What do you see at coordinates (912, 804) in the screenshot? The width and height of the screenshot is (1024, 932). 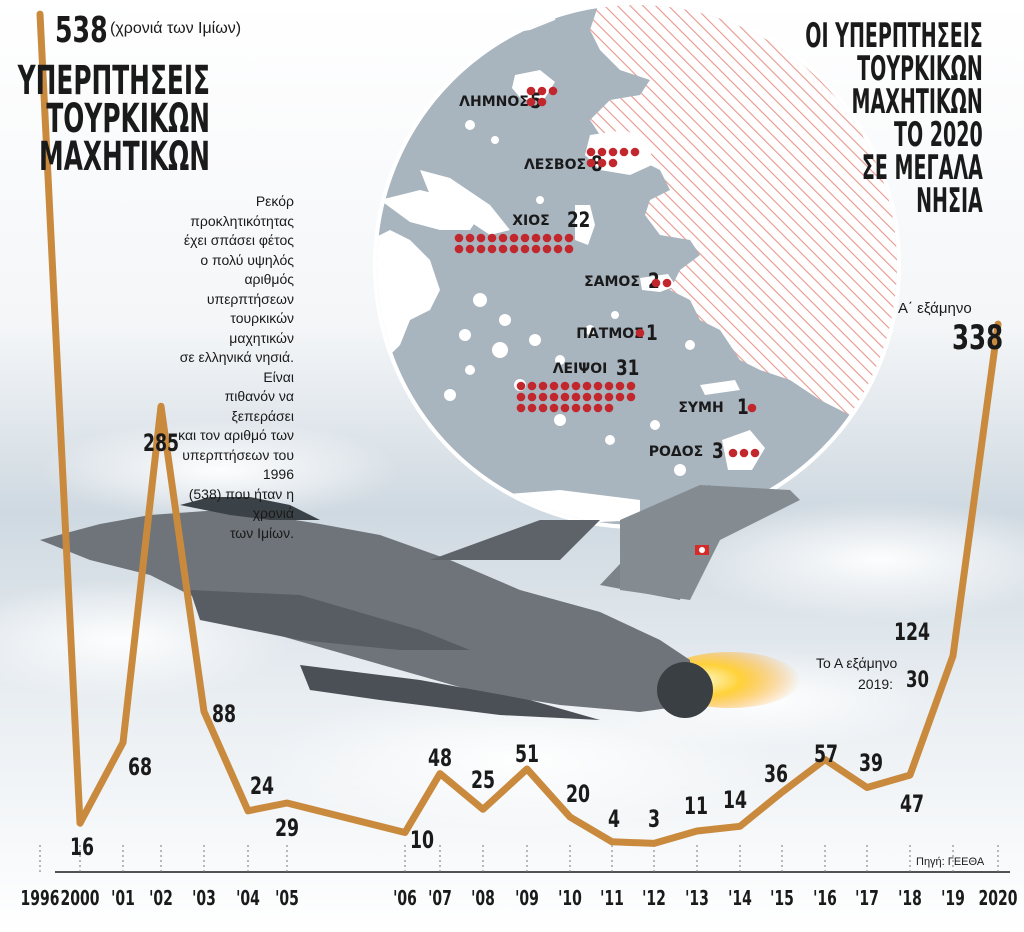 I see `data-label: 47` at bounding box center [912, 804].